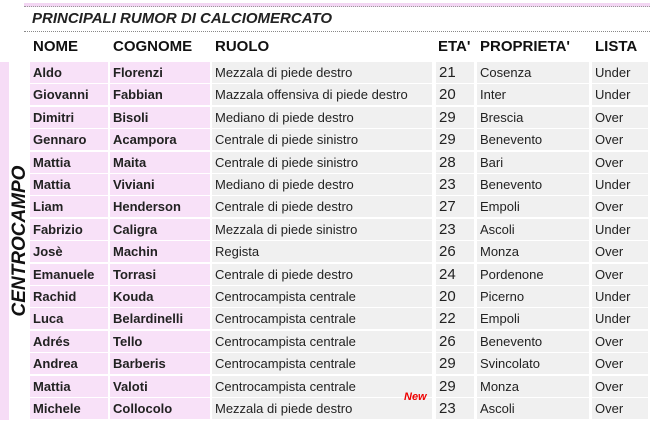 This screenshot has height=422, width=650. I want to click on cell-cognome: Viviani, so click(160, 184).